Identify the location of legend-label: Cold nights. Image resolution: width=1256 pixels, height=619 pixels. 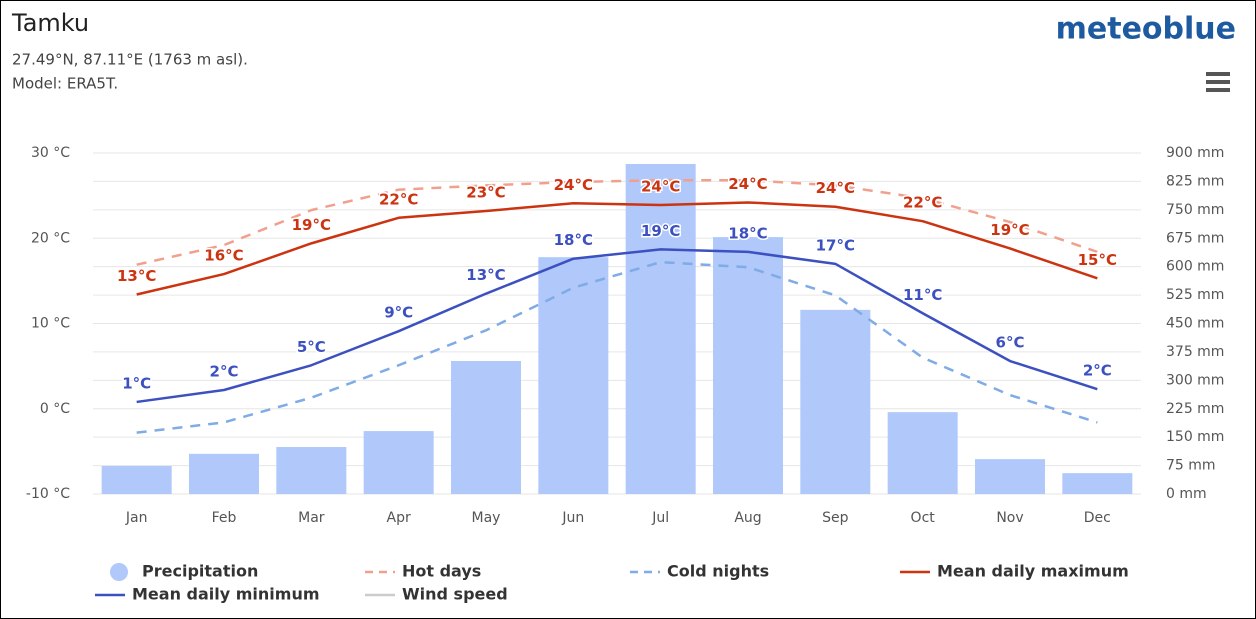
(718, 571).